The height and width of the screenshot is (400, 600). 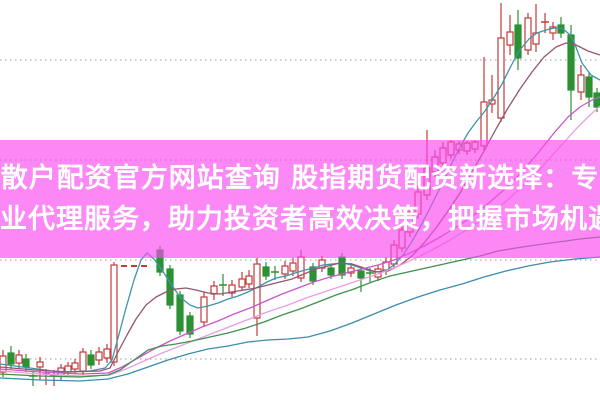 I want to click on banner-text-line2: 业代理服务，助力投资者高效决策，把握市场机遇, so click(x=300, y=219).